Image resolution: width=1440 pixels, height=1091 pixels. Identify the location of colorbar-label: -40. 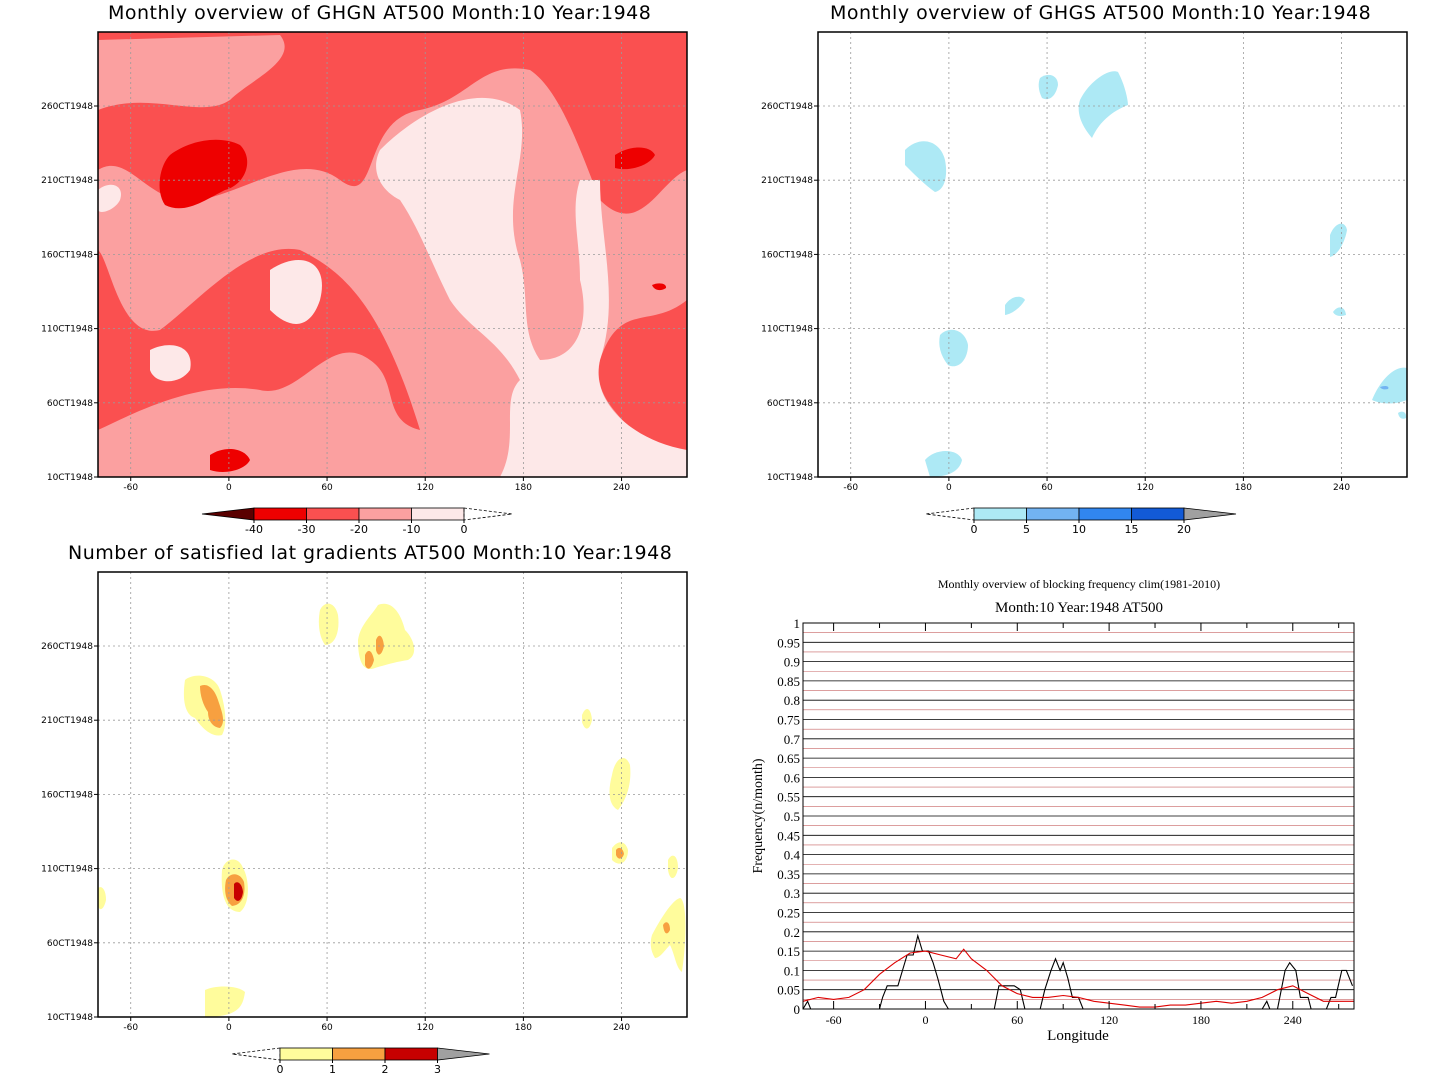
(254, 529).